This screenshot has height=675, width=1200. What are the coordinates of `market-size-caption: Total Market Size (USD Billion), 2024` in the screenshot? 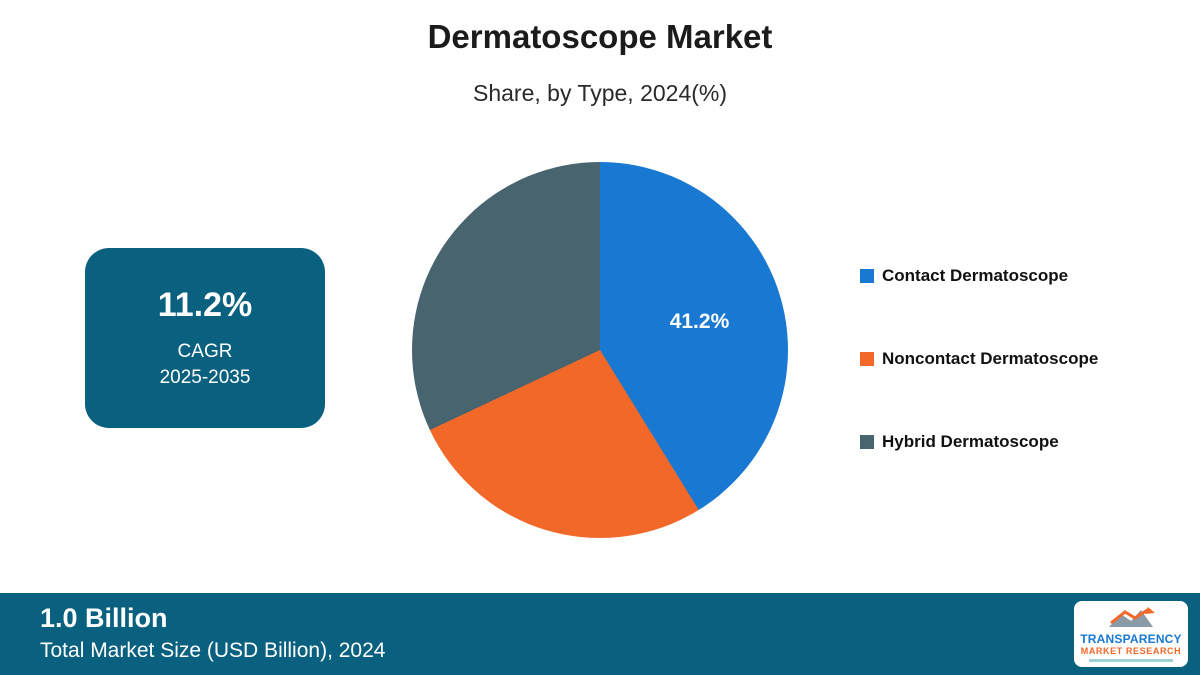 It's located at (213, 650).